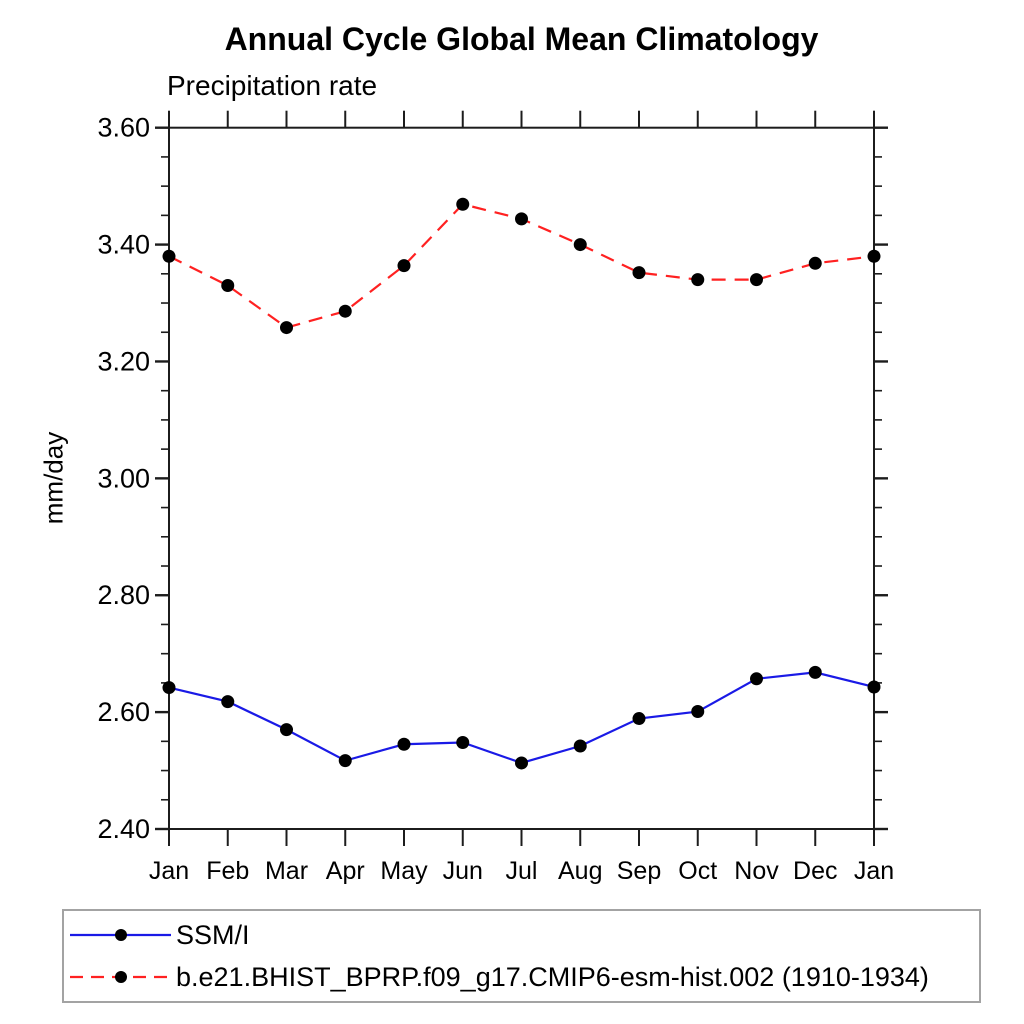 The height and width of the screenshot is (1024, 1024). What do you see at coordinates (123, 712) in the screenshot?
I see `ytick-label: 2.60` at bounding box center [123, 712].